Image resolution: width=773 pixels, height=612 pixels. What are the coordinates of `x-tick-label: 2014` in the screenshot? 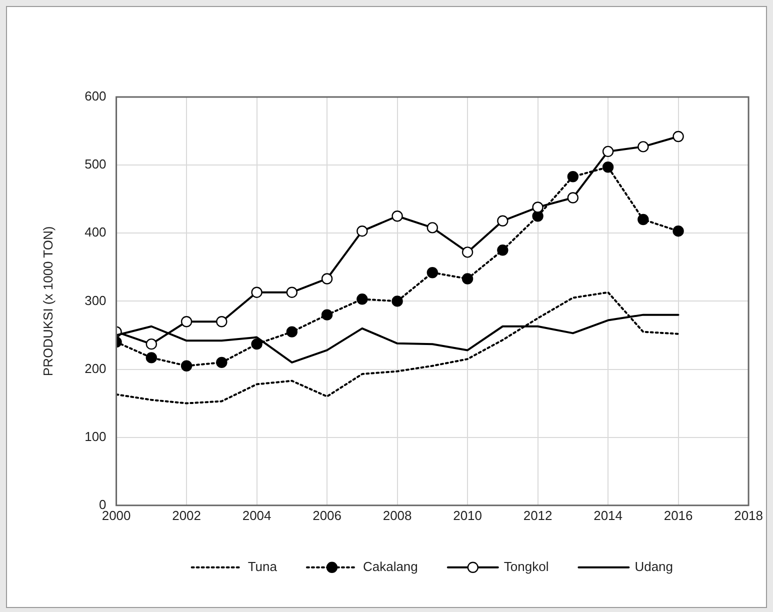 It's located at (608, 515).